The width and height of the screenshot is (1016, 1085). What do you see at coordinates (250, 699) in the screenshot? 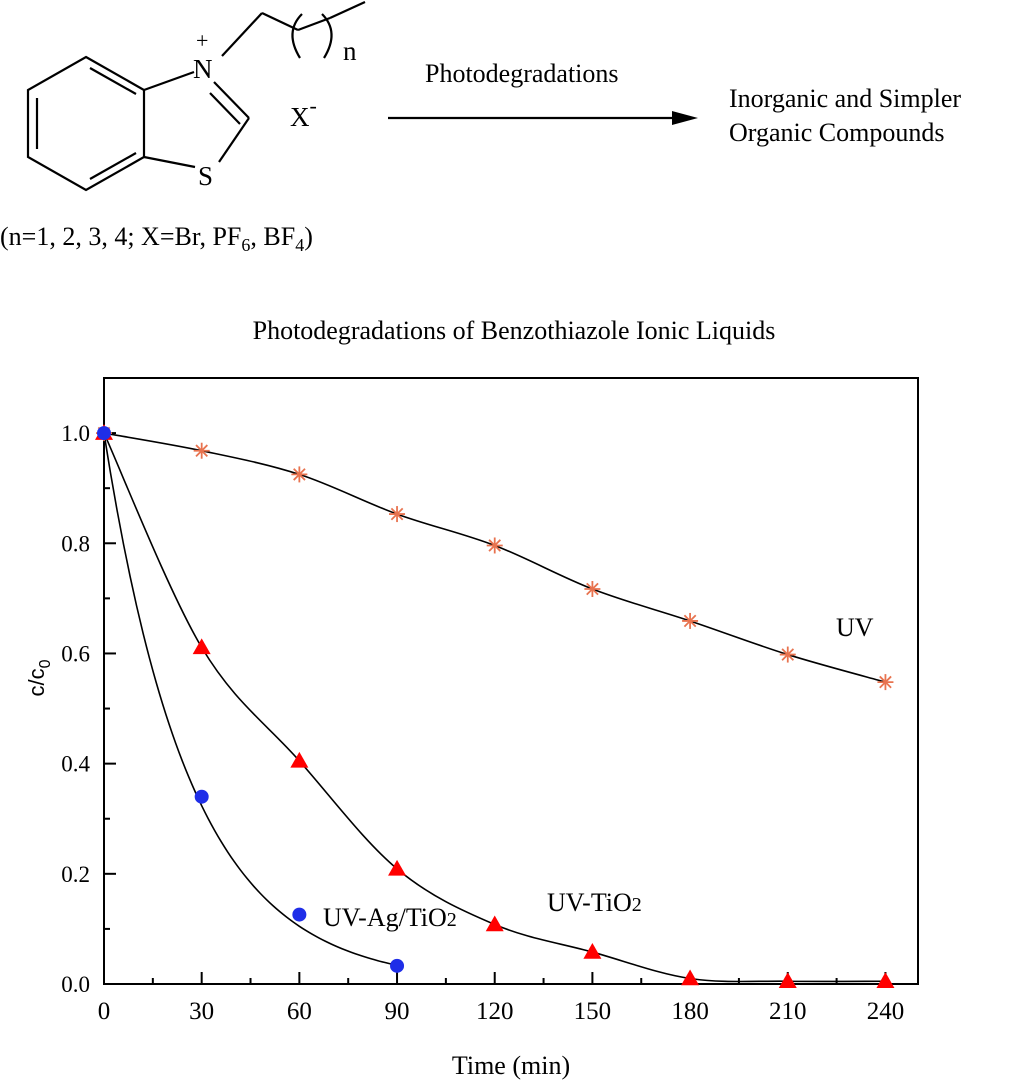
I see `fit-curve-uv-ag-tio2` at bounding box center [250, 699].